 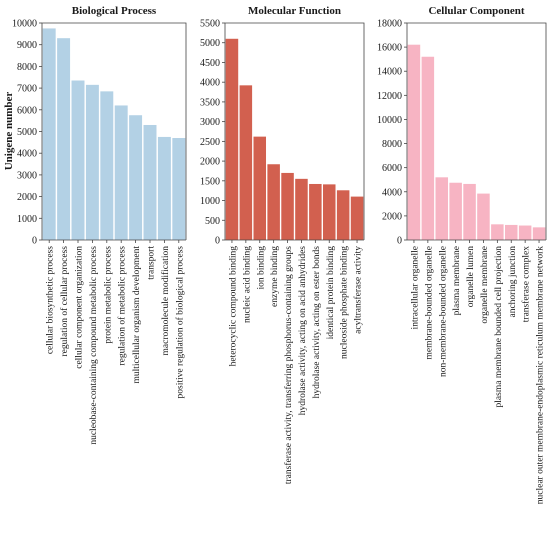 What do you see at coordinates (442, 208) in the screenshot?
I see `bar-non-membrane-bounded-organelle` at bounding box center [442, 208].